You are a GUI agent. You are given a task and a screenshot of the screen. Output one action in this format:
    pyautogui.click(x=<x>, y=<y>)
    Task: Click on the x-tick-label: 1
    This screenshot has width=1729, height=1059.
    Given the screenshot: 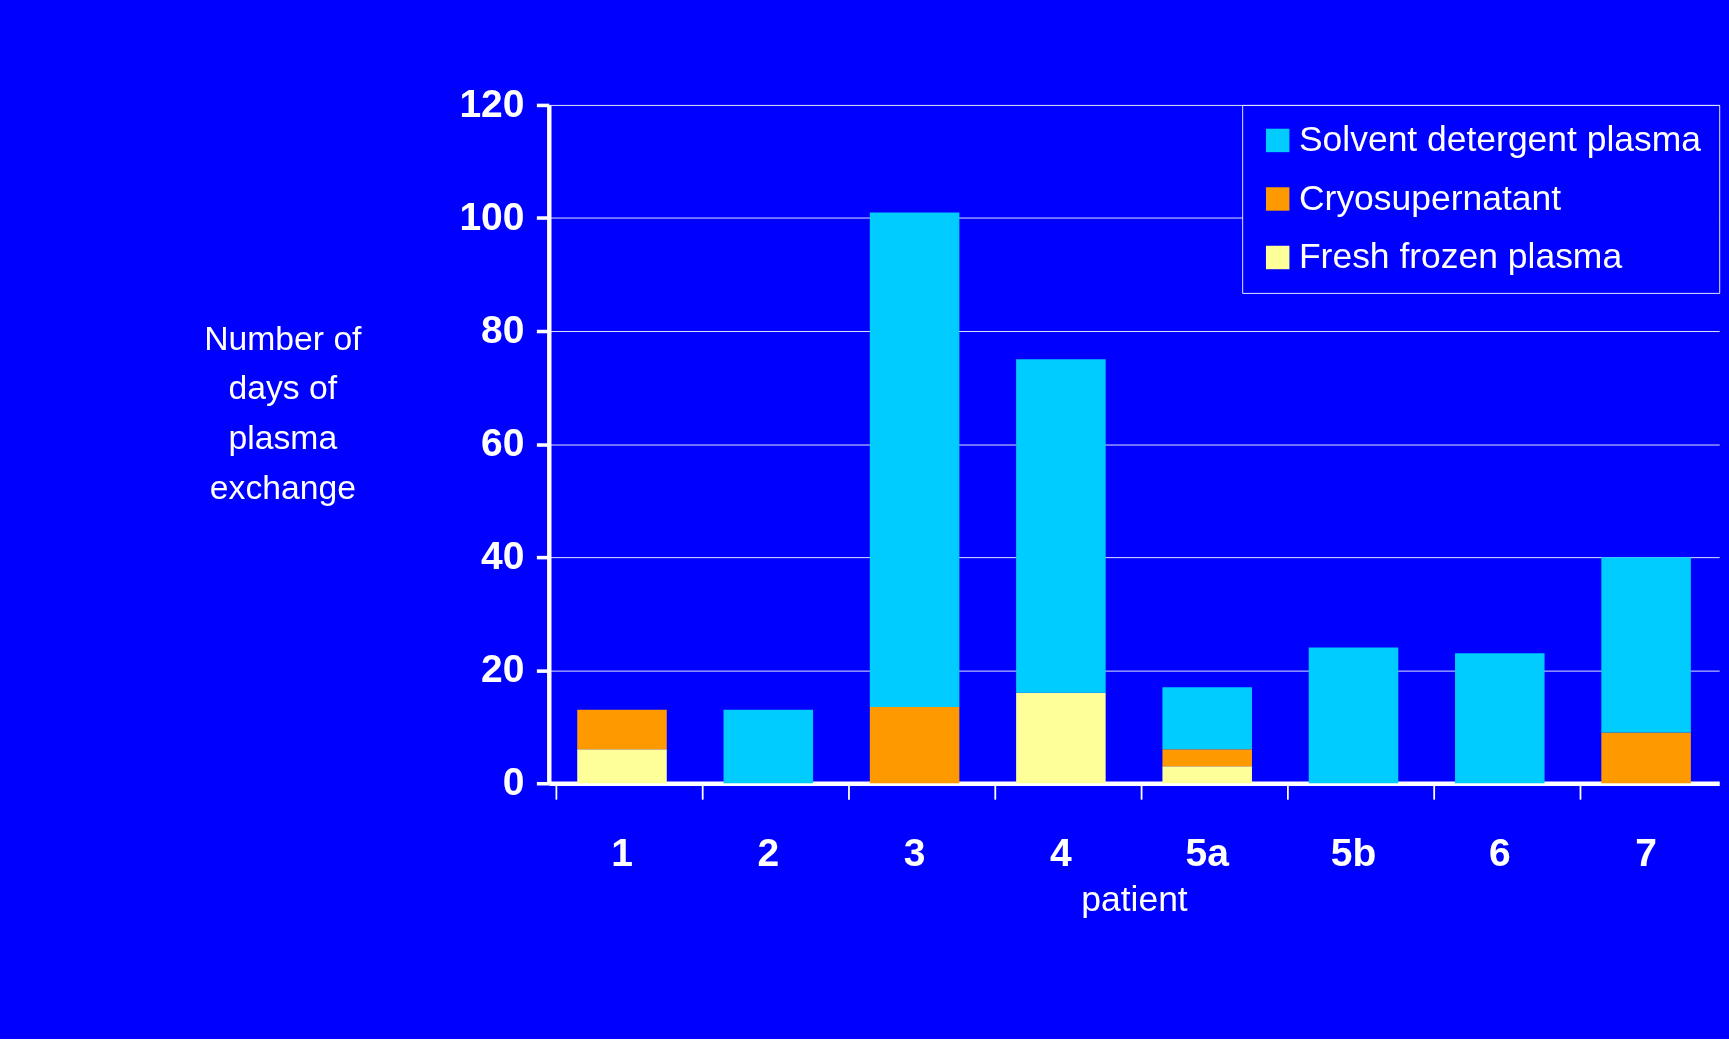 What is the action you would take?
    pyautogui.click(x=622, y=853)
    